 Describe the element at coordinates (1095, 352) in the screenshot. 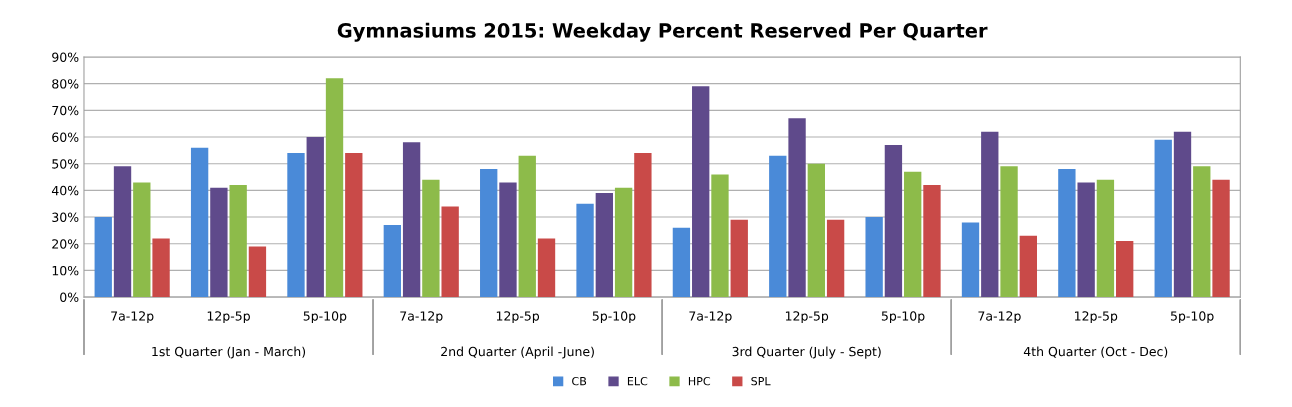

I see `text: 4th Quarter (Oct - Dec)` at that location.